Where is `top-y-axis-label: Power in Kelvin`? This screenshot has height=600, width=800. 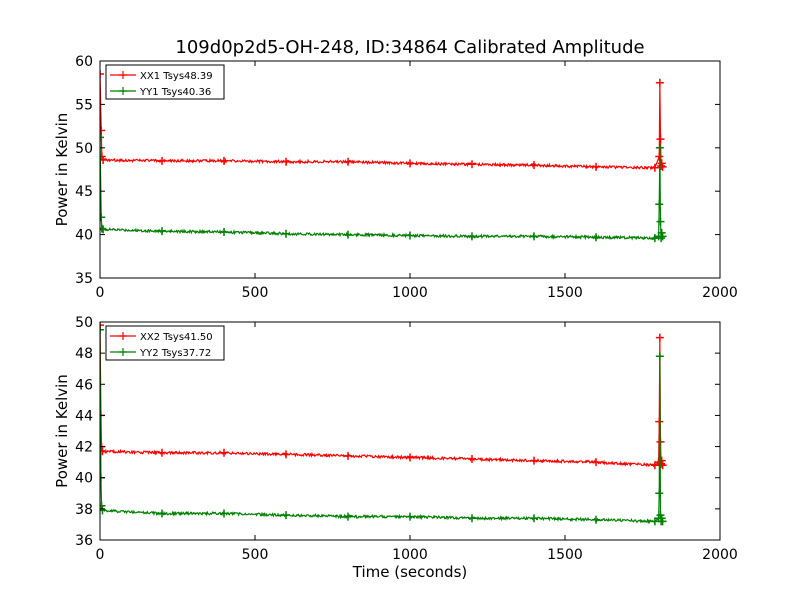
top-y-axis-label: Power in Kelvin is located at coordinates (62, 170).